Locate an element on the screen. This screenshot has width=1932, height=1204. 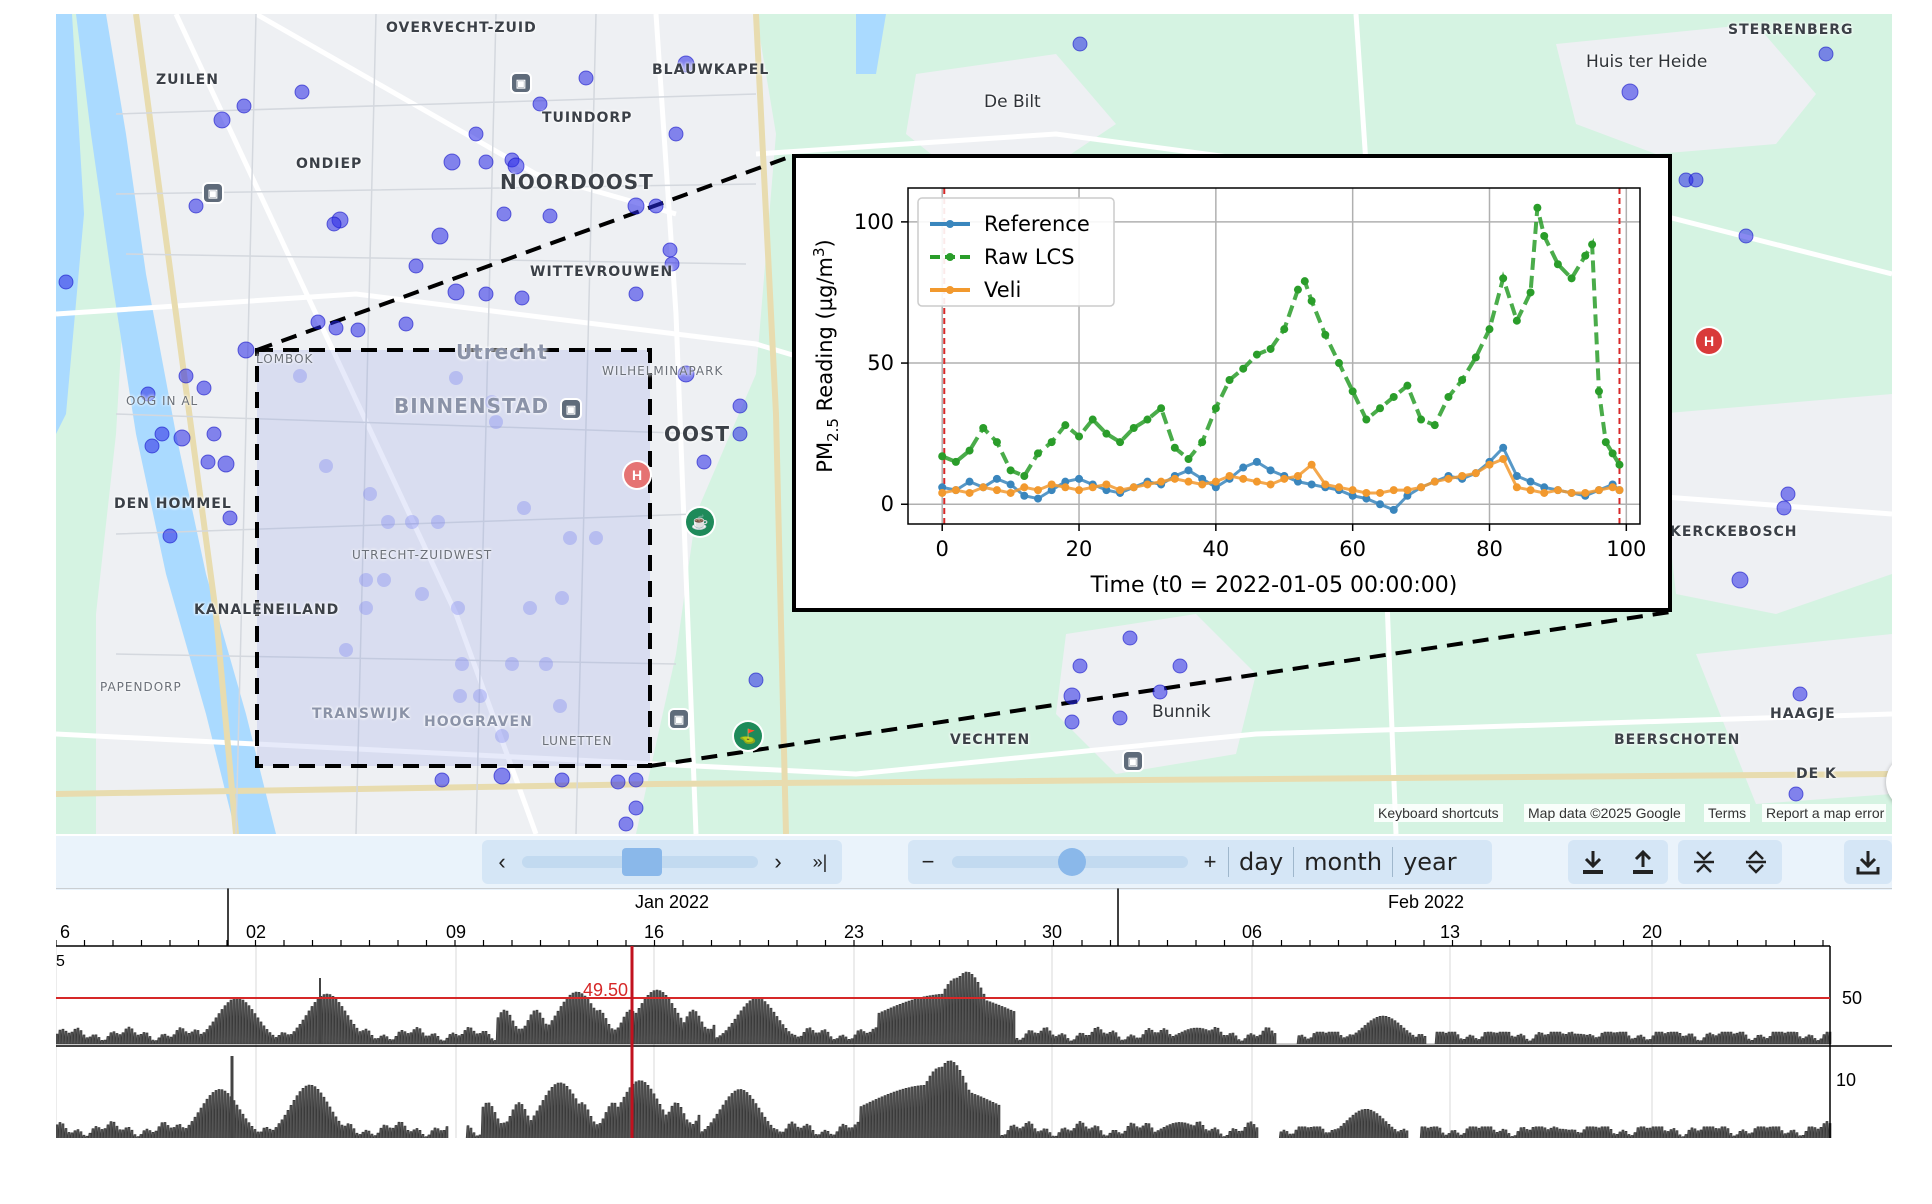
scroll-next-button: › is located at coordinates (778, 861).